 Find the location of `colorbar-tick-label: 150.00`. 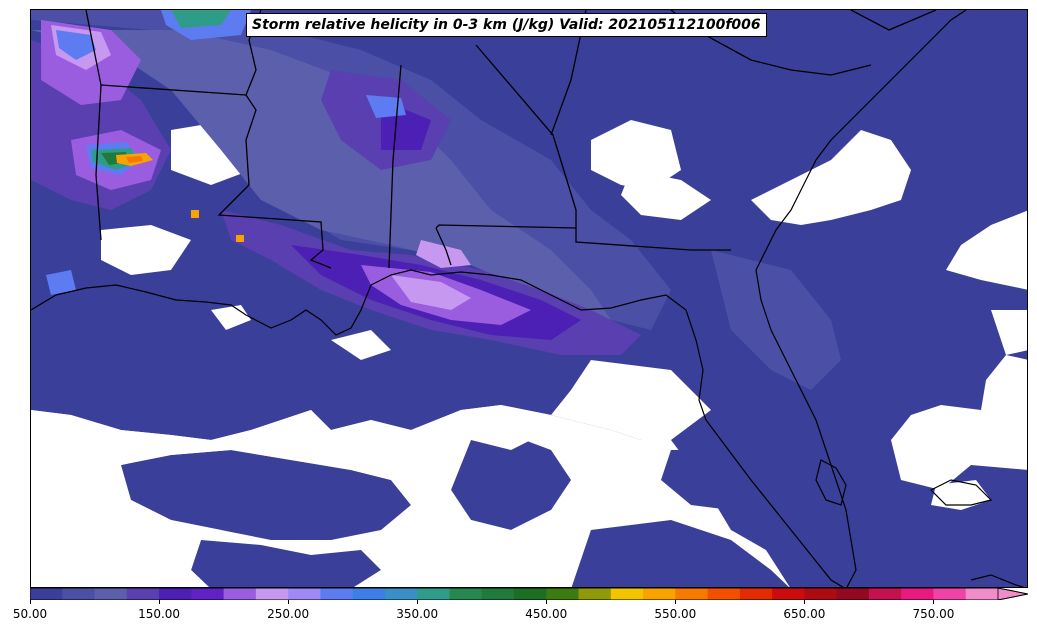

colorbar-tick-label: 150.00 is located at coordinates (159, 614).